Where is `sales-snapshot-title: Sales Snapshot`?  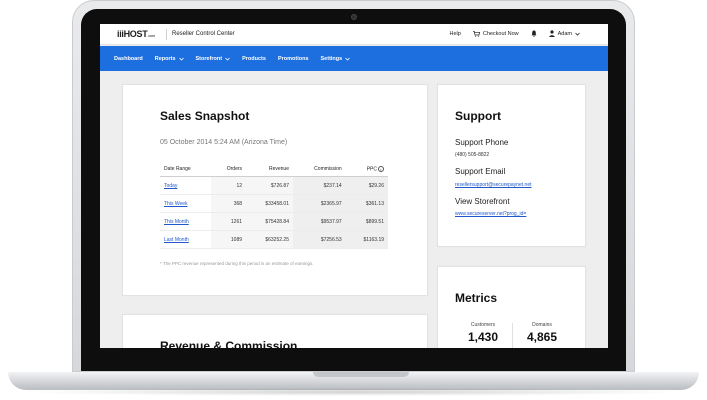
sales-snapshot-title: Sales Snapshot is located at coordinates (205, 116).